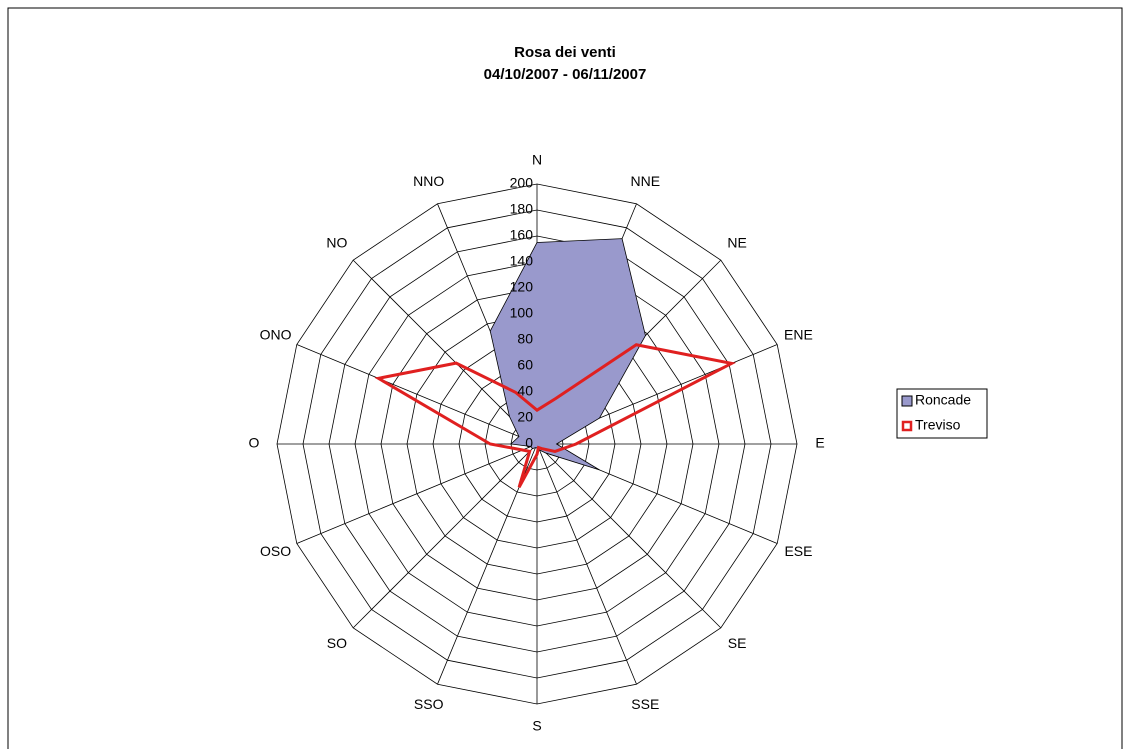 This screenshot has height=749, width=1131. Describe the element at coordinates (536, 726) in the screenshot. I see `category-label: S` at that location.